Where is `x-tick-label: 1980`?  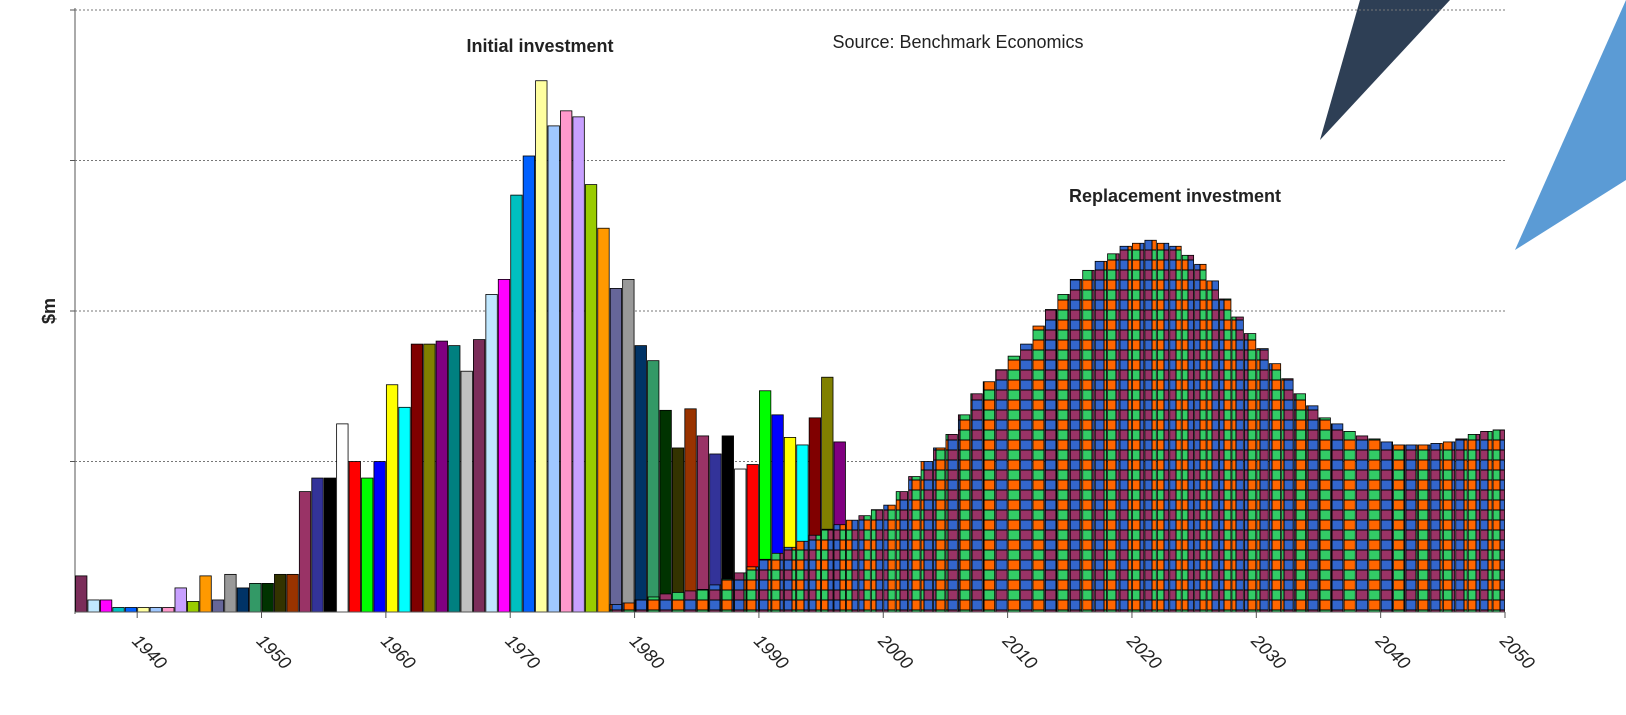 x-tick-label: 1980 is located at coordinates (647, 652).